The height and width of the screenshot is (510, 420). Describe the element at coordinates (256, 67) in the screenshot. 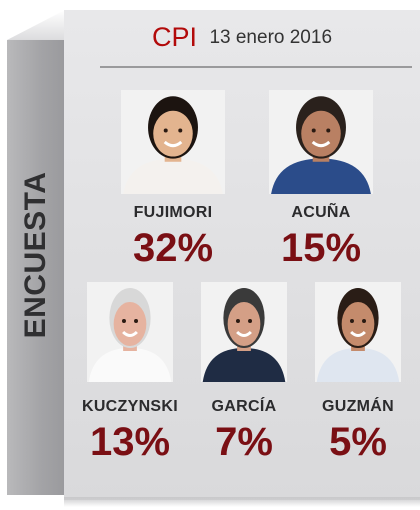

I see `header-divider` at that location.